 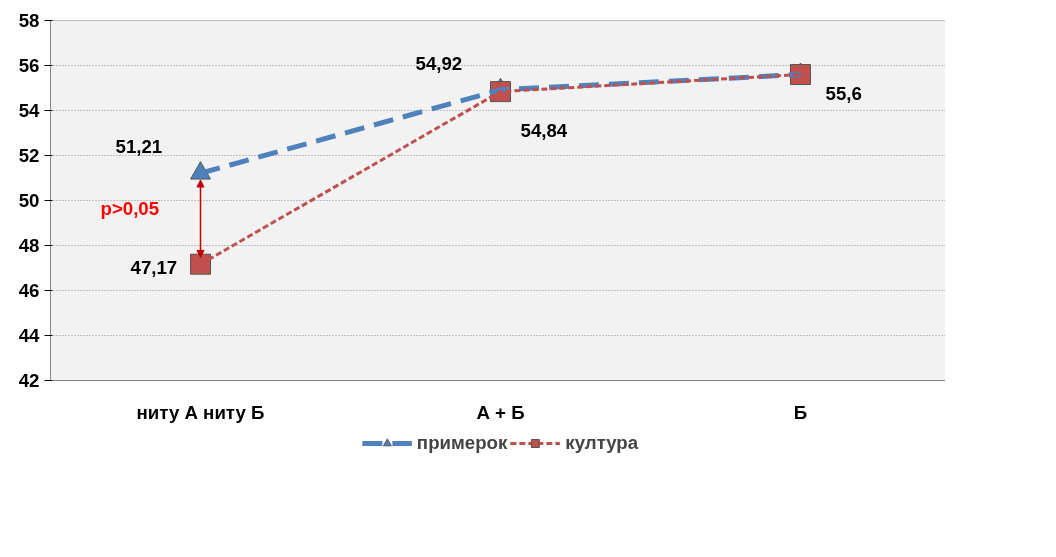 I want to click on y-tick-label: 44, so click(x=29, y=335).